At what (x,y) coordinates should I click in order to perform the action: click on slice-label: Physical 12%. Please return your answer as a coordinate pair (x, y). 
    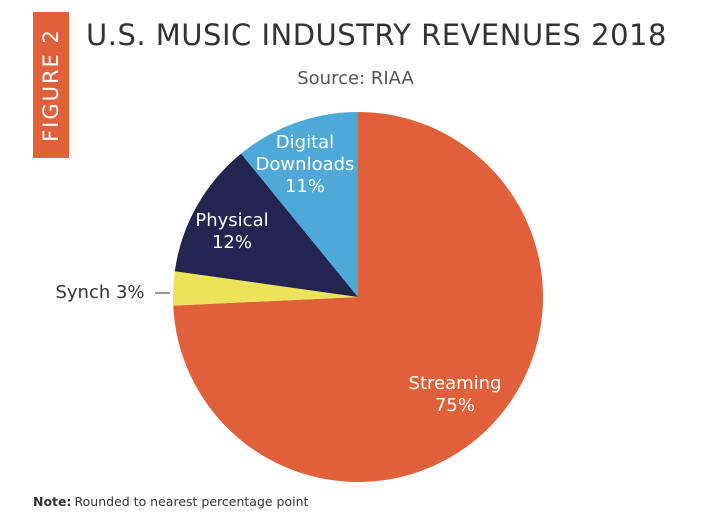
    Looking at the image, I should click on (232, 232).